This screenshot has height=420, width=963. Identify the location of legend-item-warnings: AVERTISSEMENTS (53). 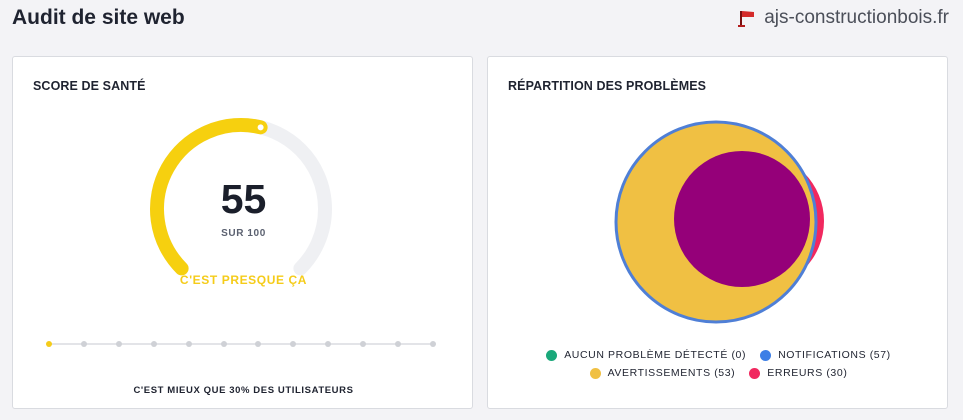
(663, 373).